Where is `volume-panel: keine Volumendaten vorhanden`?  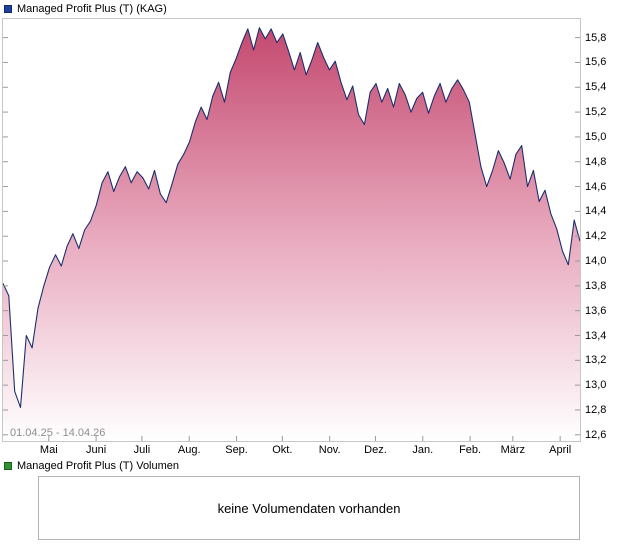
volume-panel: keine Volumendaten vorhanden is located at coordinates (309, 508).